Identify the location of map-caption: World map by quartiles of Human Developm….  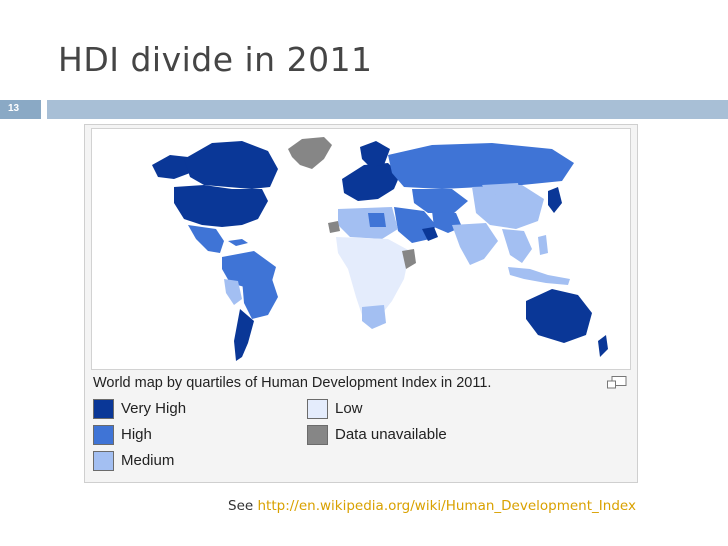
(361, 385).